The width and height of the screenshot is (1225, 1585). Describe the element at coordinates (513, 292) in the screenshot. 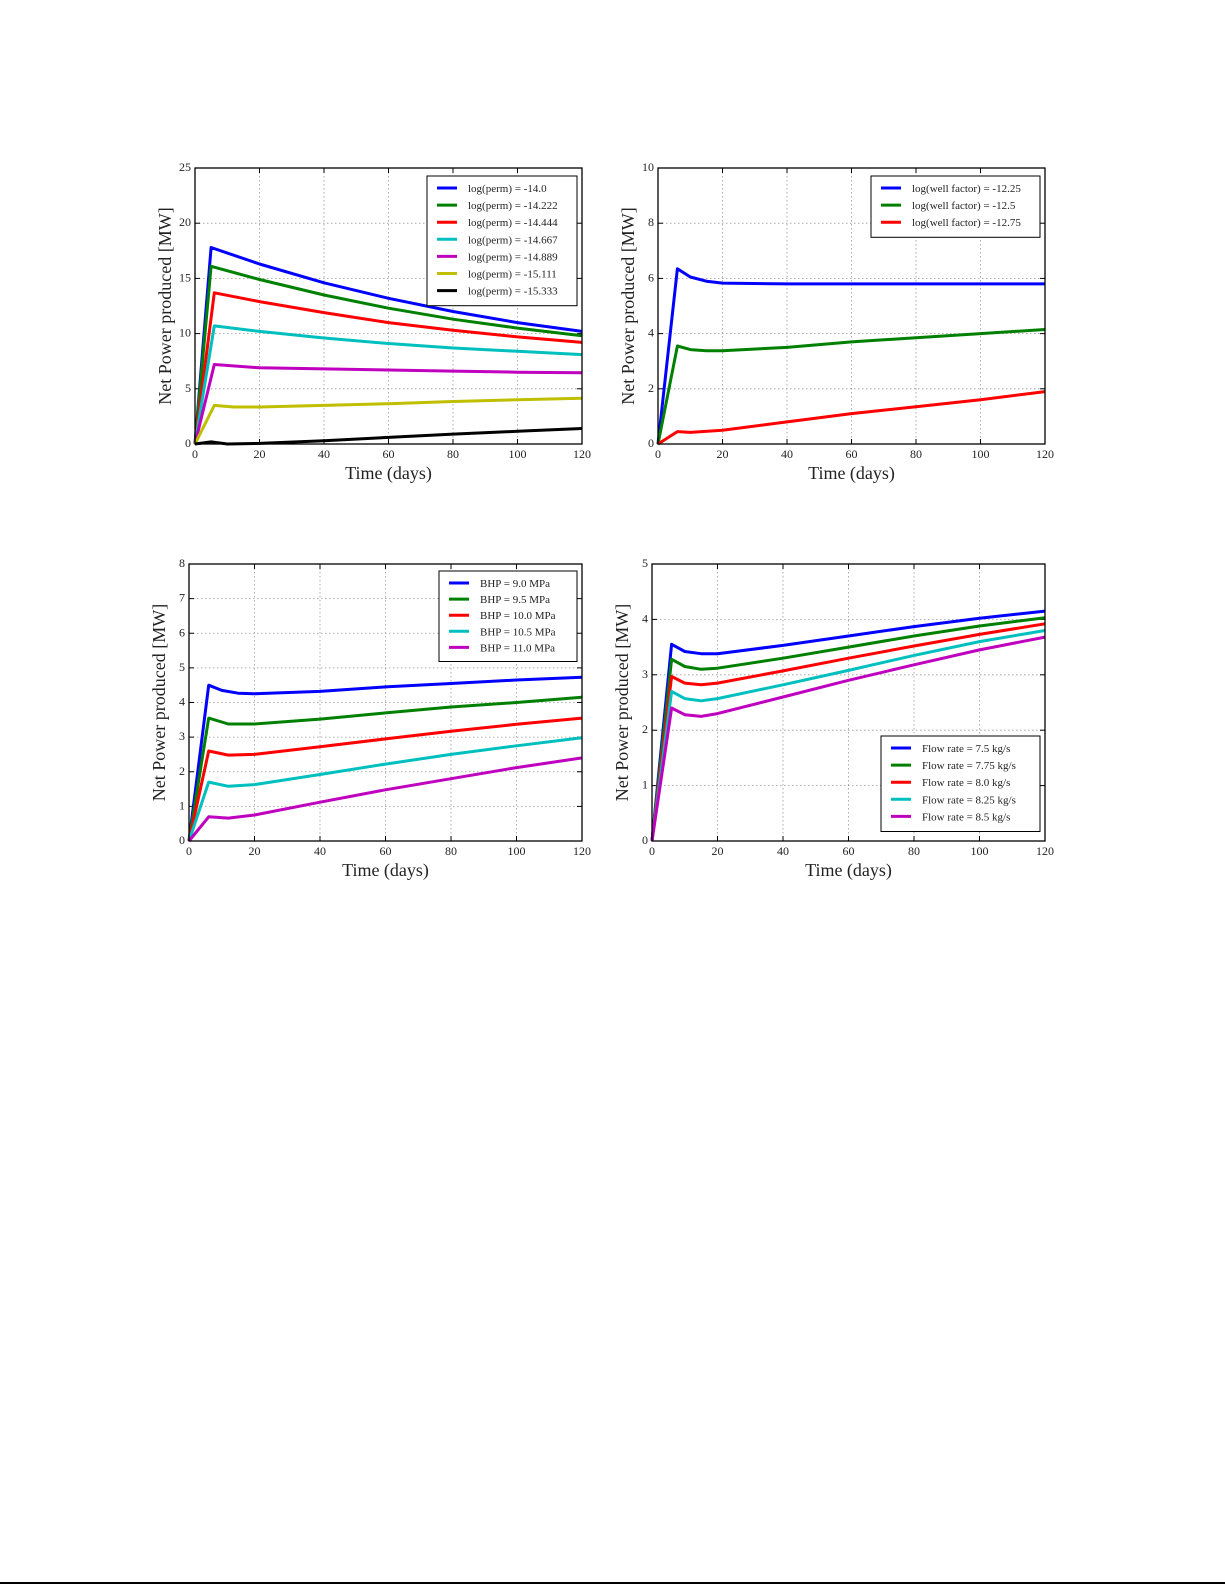

I see `legend-label: log(perm) = -15.333` at that location.